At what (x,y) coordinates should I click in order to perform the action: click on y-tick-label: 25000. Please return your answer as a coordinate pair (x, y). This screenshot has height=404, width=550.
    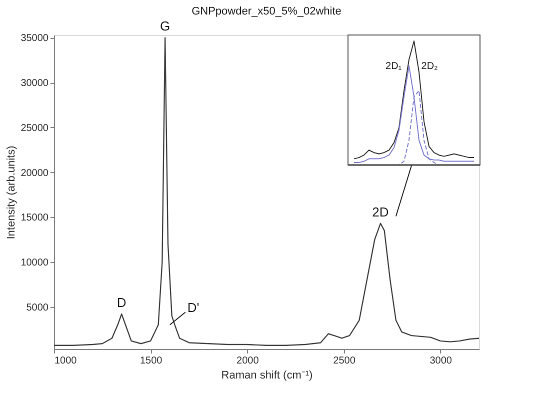
    Looking at the image, I should click on (34, 128).